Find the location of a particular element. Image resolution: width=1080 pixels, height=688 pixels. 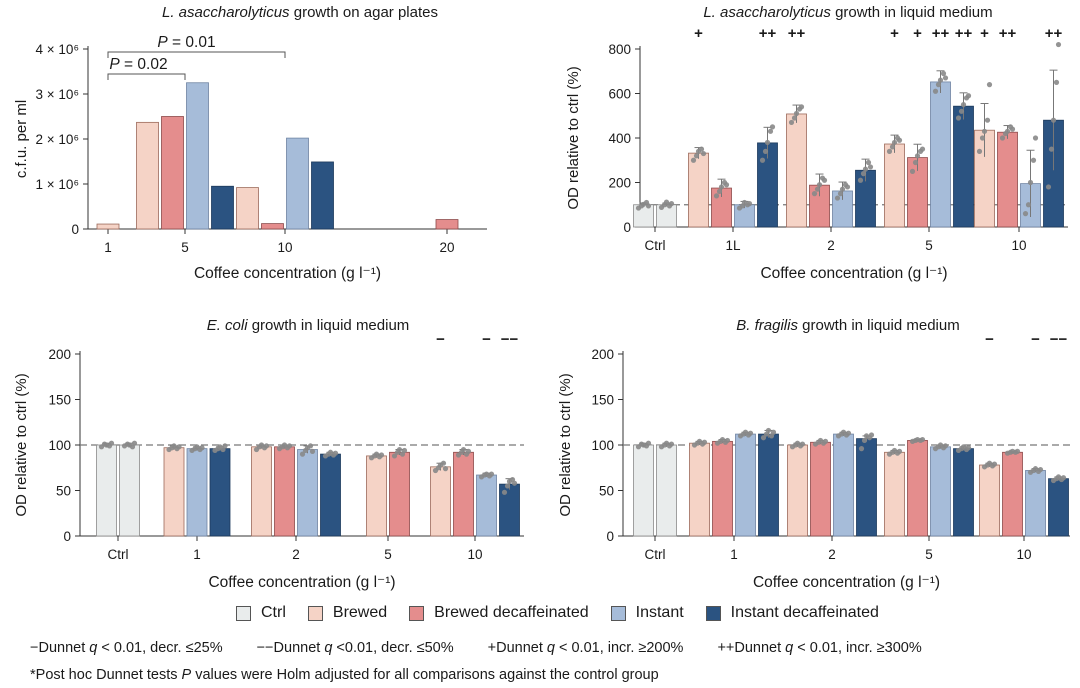

legend-item-brewed: Brewed is located at coordinates (347, 613).